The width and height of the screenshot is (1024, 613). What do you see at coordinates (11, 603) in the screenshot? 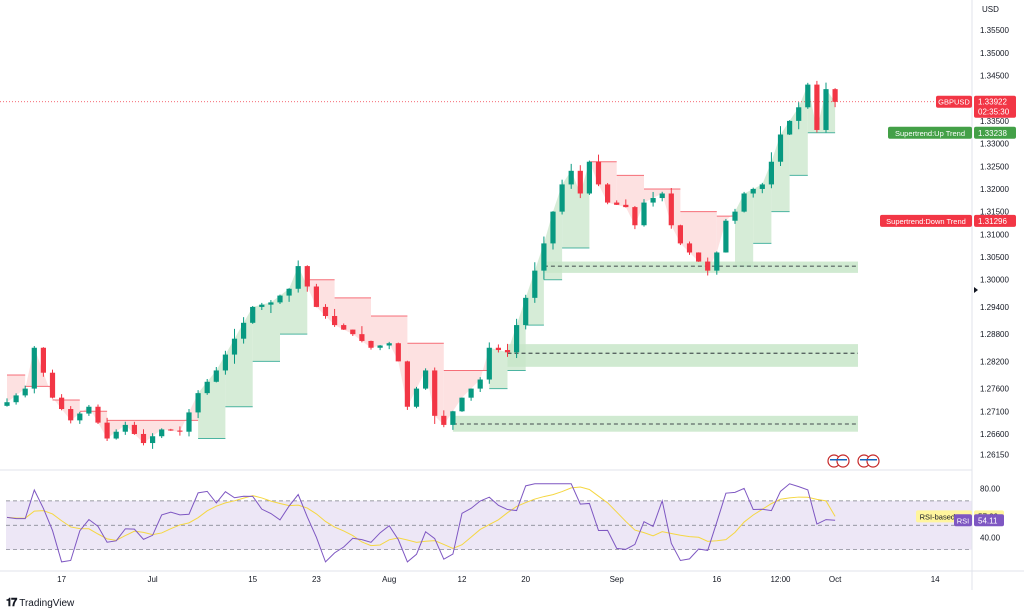
I see `tradingview-logo-icon: 𝟏𝟕` at bounding box center [11, 603].